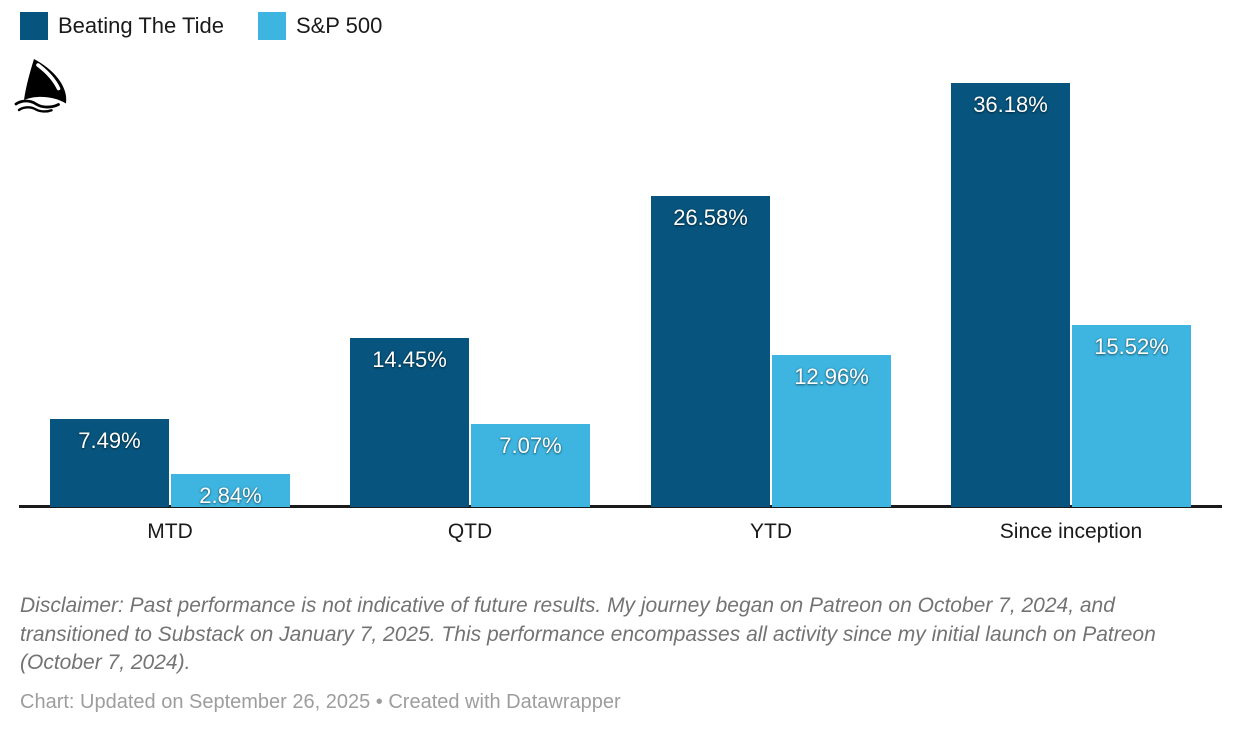  What do you see at coordinates (530, 465) in the screenshot?
I see `bar-s-p-500-qtd: 7.07%` at bounding box center [530, 465].